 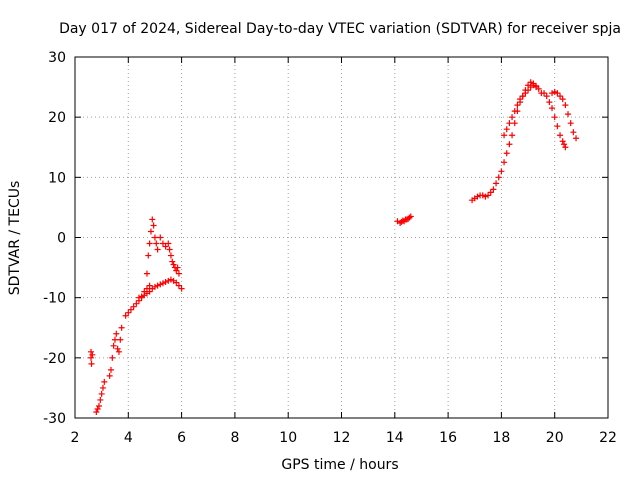 What do you see at coordinates (342, 438) in the screenshot?
I see `x-tick-label: 12` at bounding box center [342, 438].